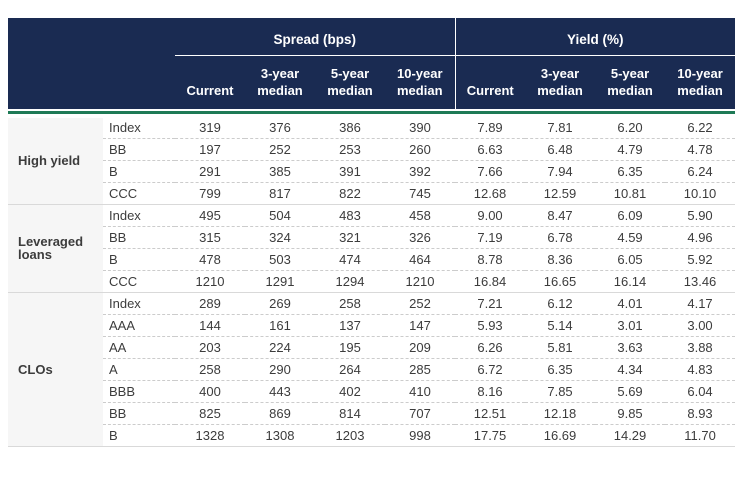 This screenshot has height=480, width=737. What do you see at coordinates (280, 236) in the screenshot?
I see `spread-value-cell: 324` at bounding box center [280, 236].